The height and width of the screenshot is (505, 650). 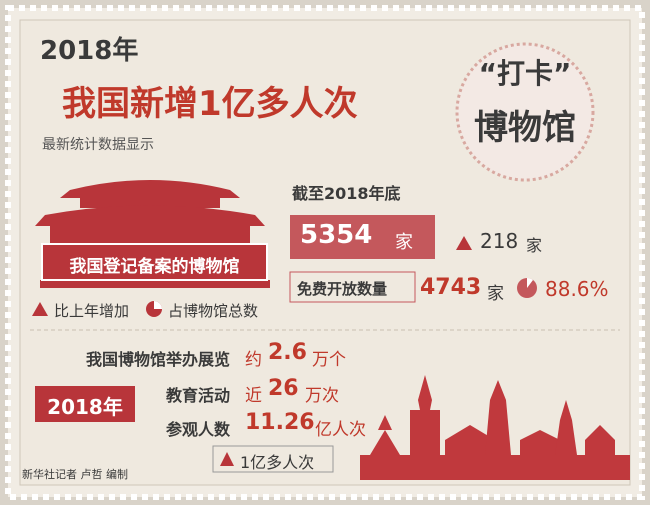 I want to click on free-box, so click(x=352, y=287).